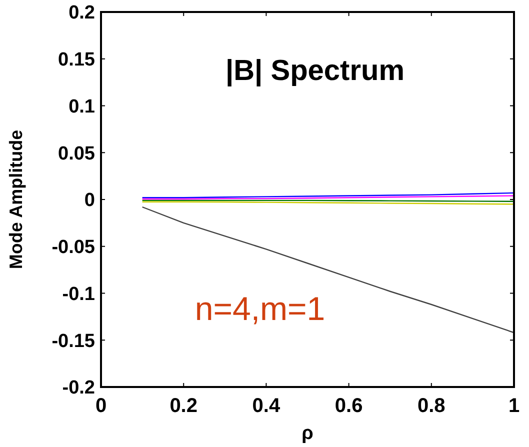  Describe the element at coordinates (308, 433) in the screenshot. I see `x-axis-title: ρ` at that location.